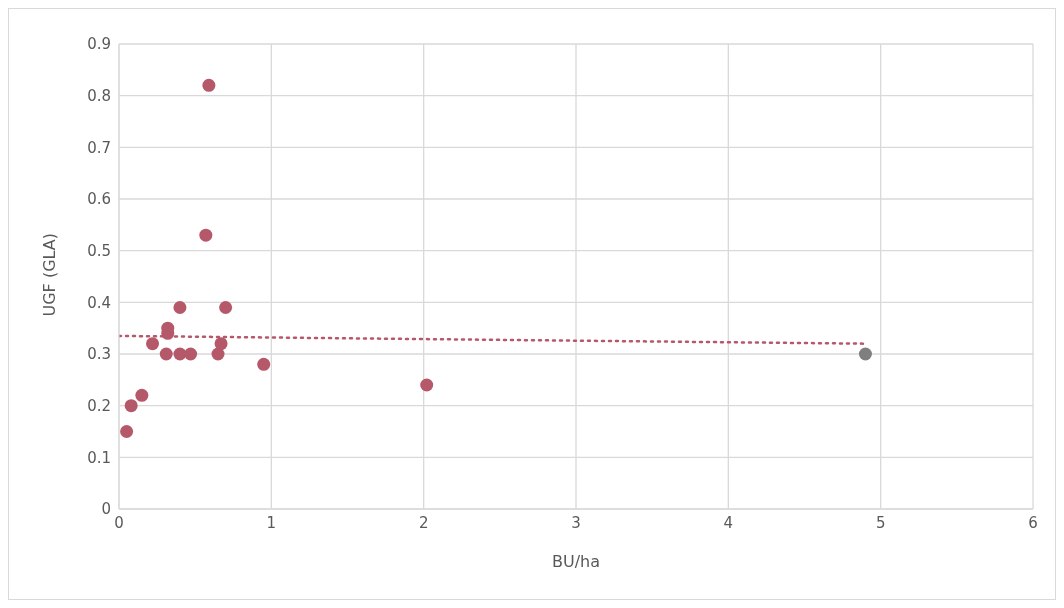  I want to click on y-tick-label: 0.7, so click(99, 147).